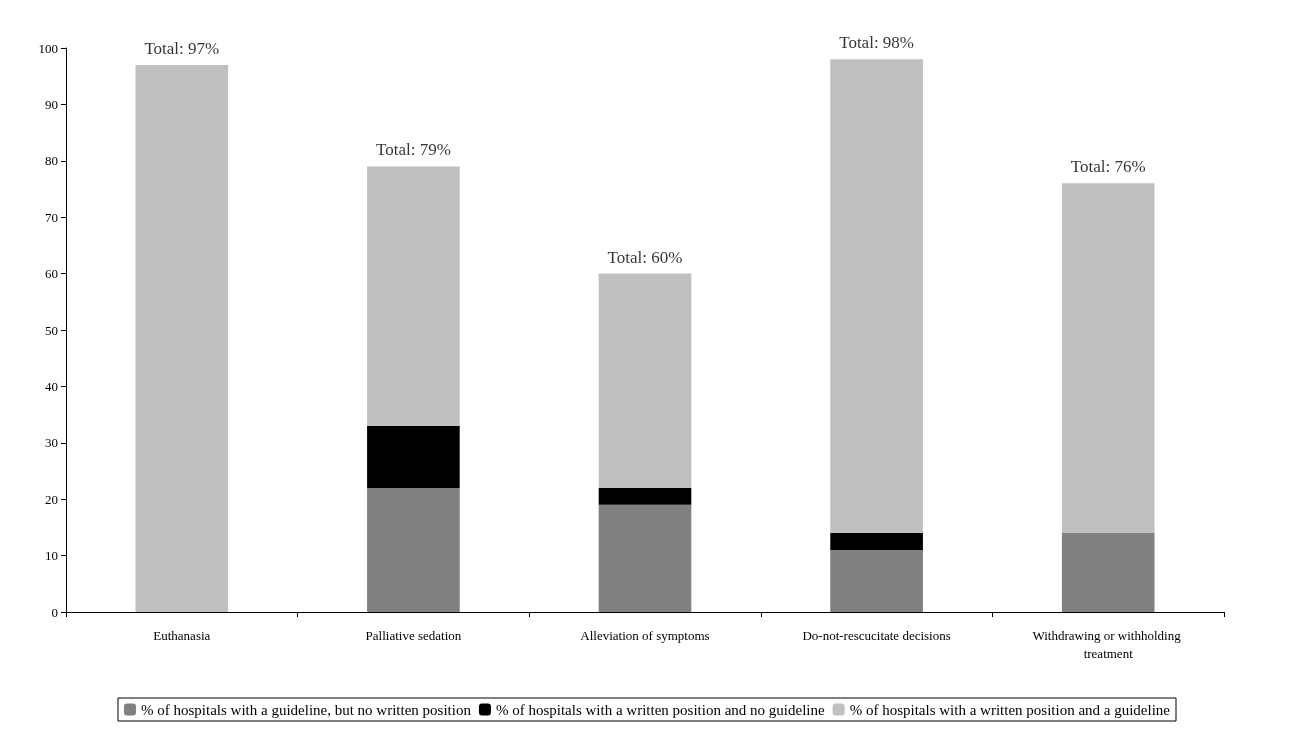 The height and width of the screenshot is (735, 1294). Describe the element at coordinates (51, 386) in the screenshot. I see `y-tick-label: 40` at that location.